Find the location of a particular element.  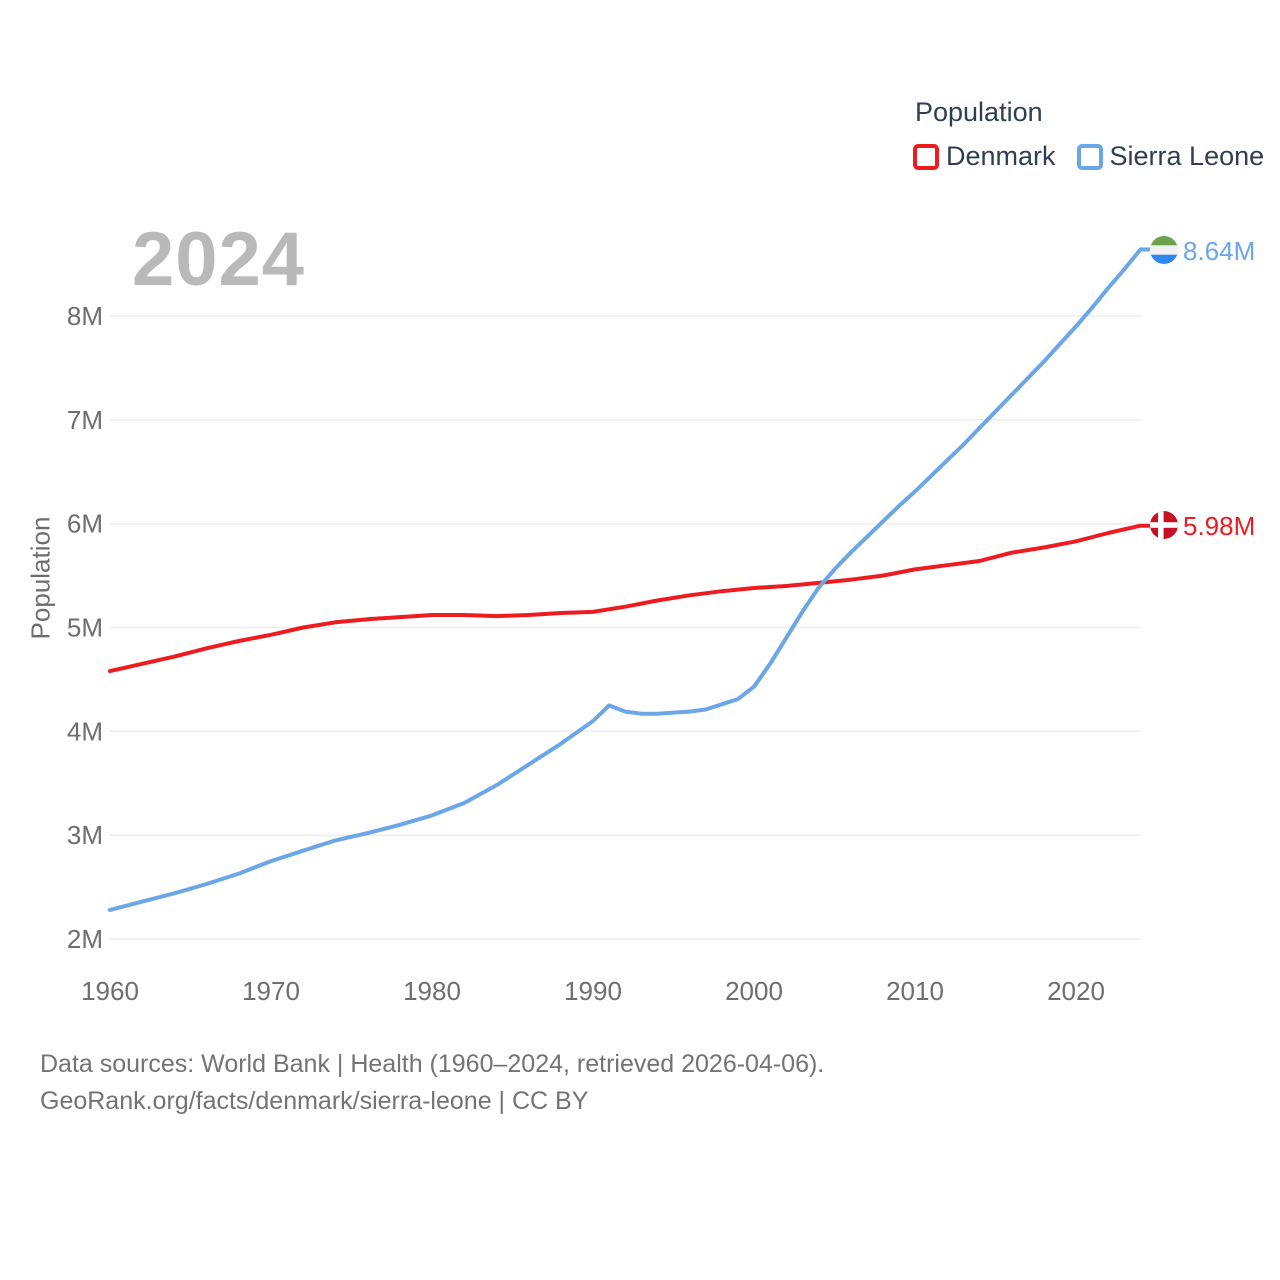

sierra-leone-swatch-icon is located at coordinates (1089, 156).